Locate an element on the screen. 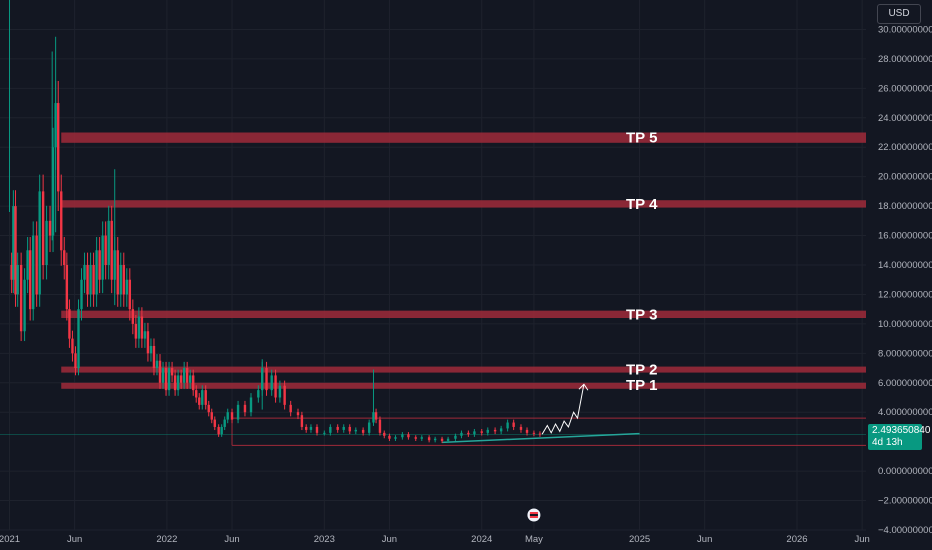  y-tick-label: 14.000000000 is located at coordinates (905, 265).